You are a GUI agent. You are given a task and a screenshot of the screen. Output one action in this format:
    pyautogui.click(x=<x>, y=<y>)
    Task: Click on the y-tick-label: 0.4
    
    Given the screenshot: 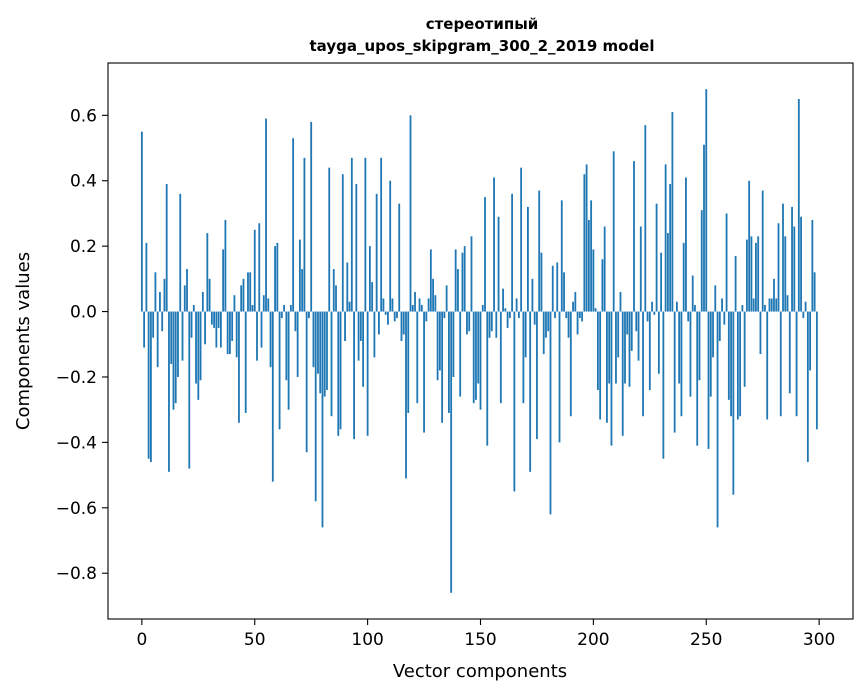 What is the action you would take?
    pyautogui.click(x=83, y=182)
    